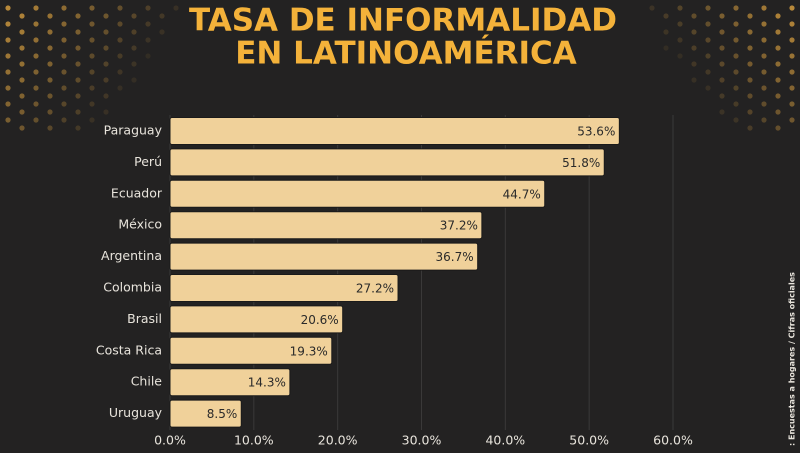 Image resolution: width=800 pixels, height=453 pixels. Describe the element at coordinates (136, 412) in the screenshot. I see `y-tick-label: Uruguay` at that location.